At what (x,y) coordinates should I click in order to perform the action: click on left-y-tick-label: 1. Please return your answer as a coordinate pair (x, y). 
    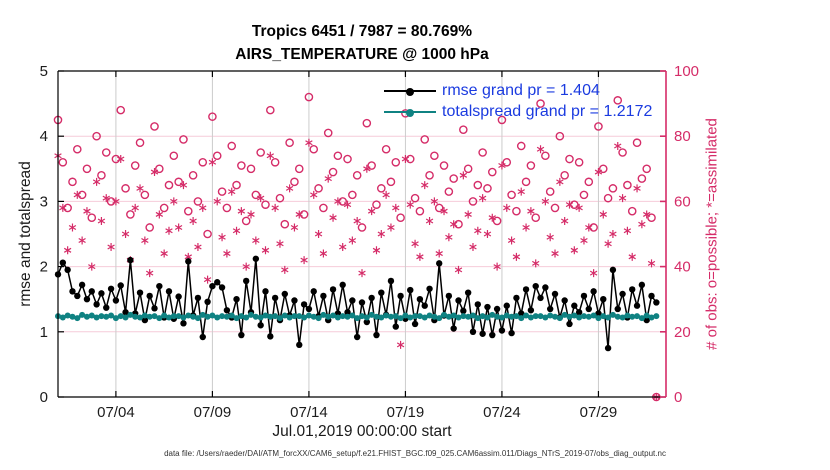
    Looking at the image, I should click on (44, 332).